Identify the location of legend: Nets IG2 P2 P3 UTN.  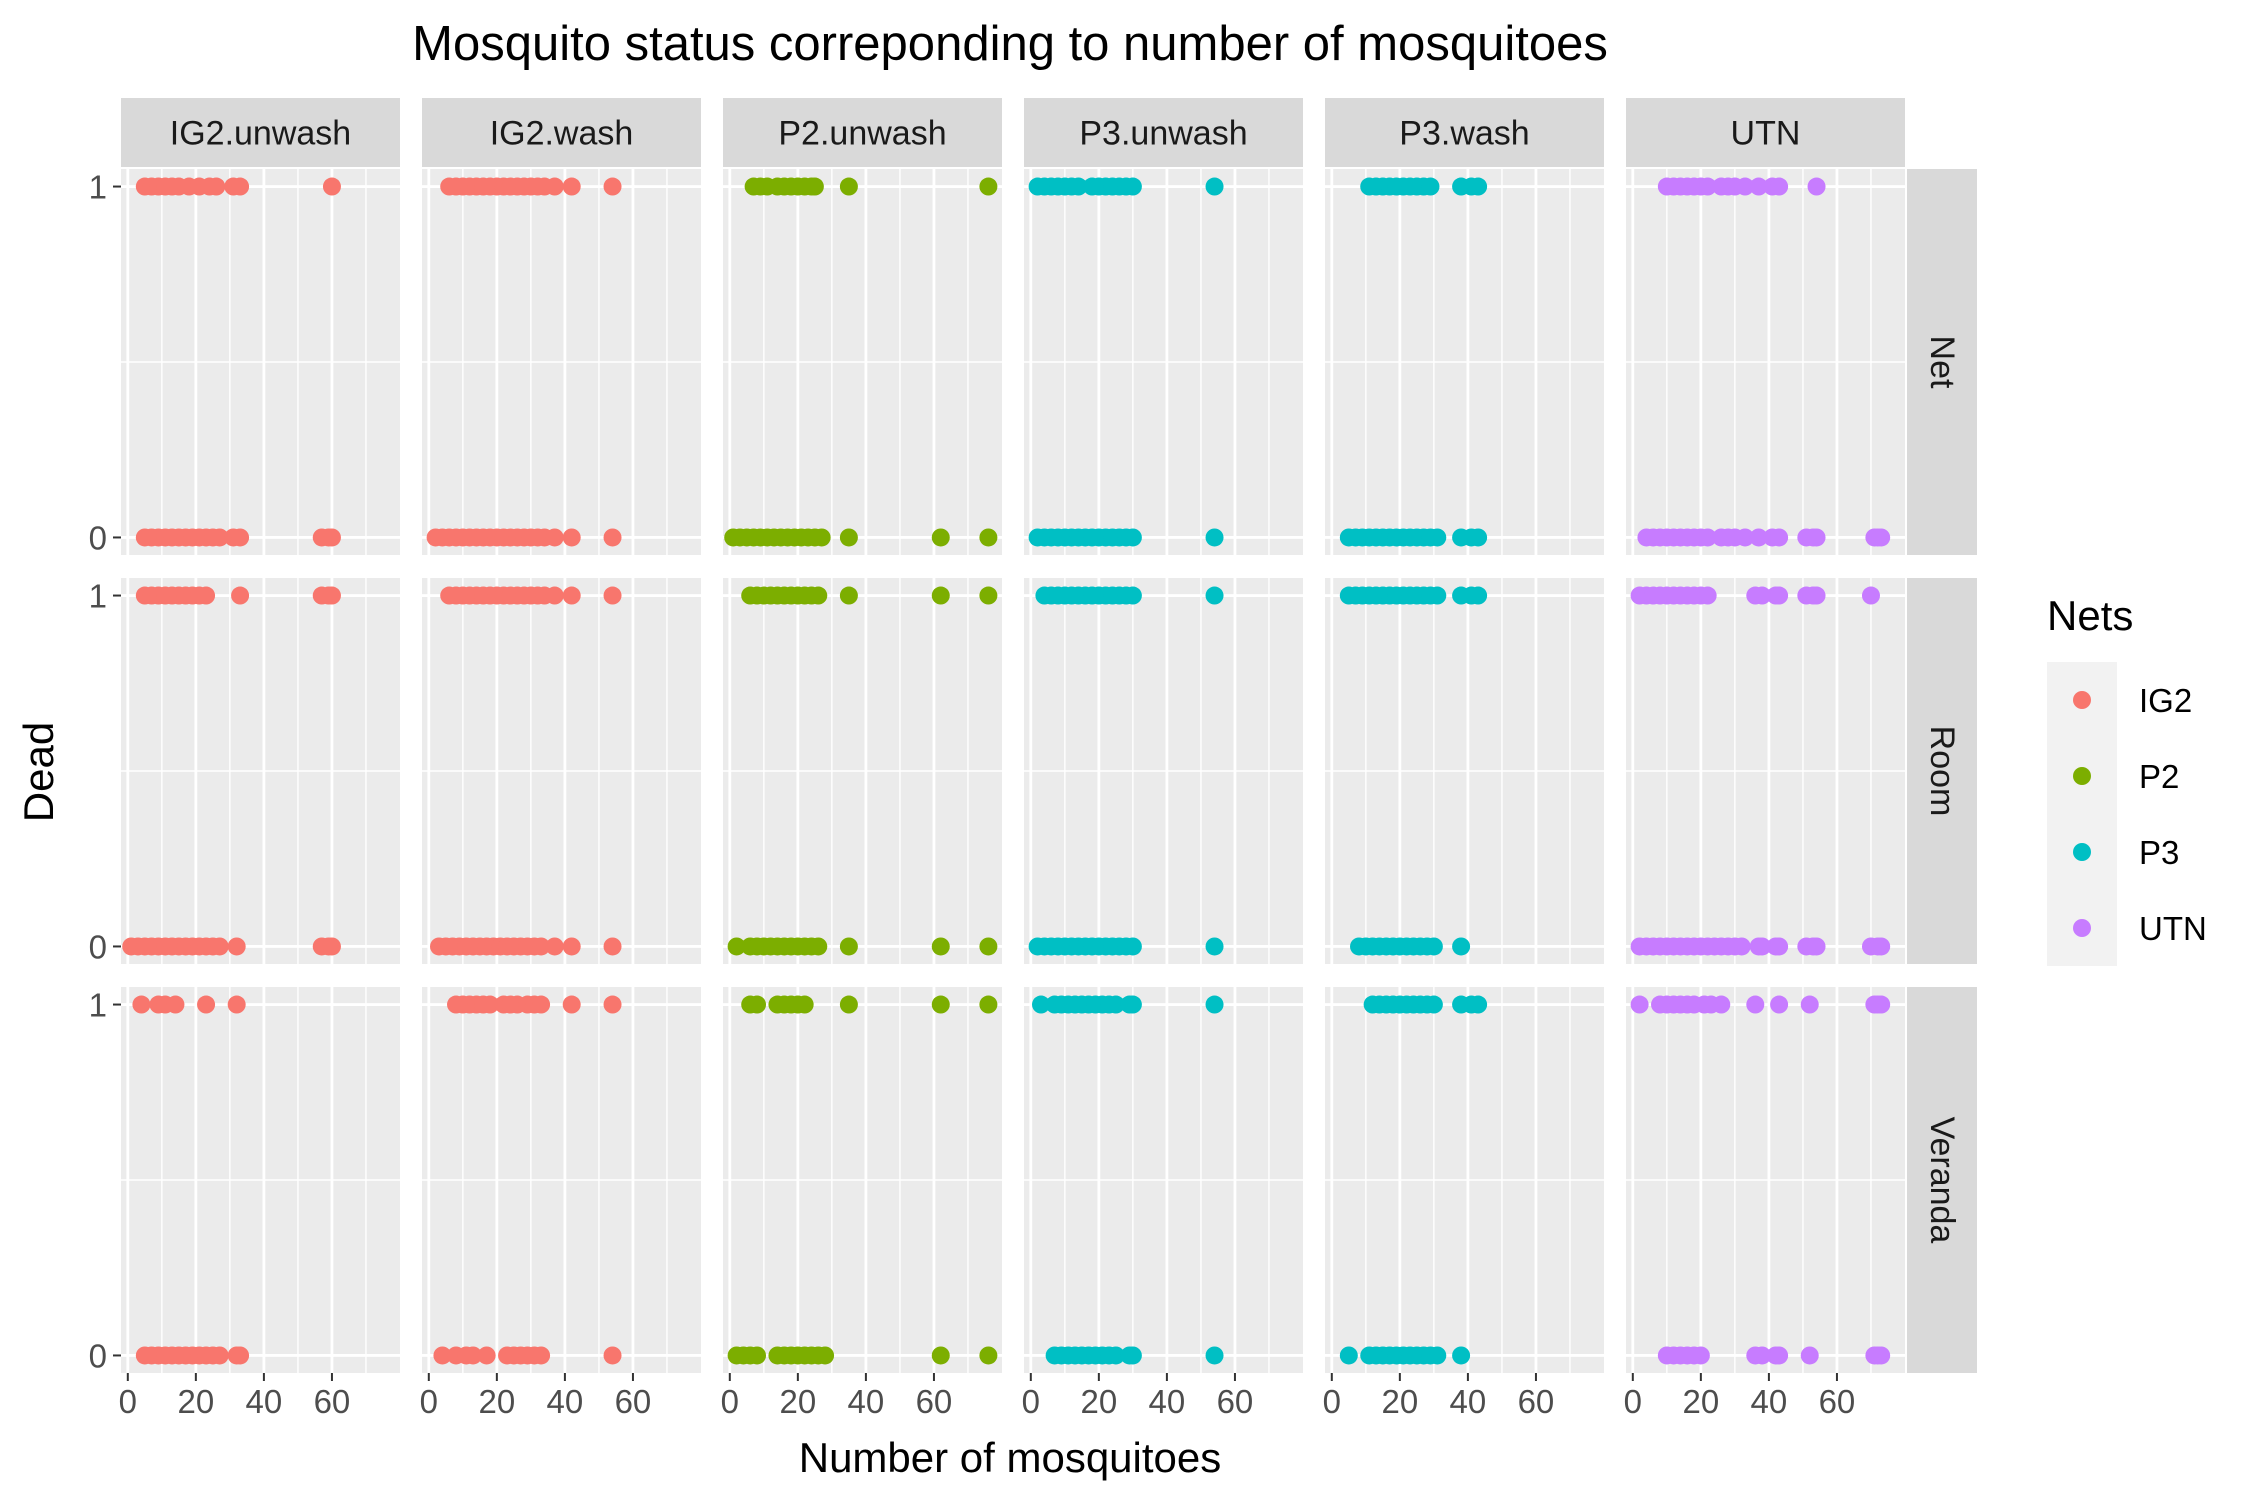
(2127, 779).